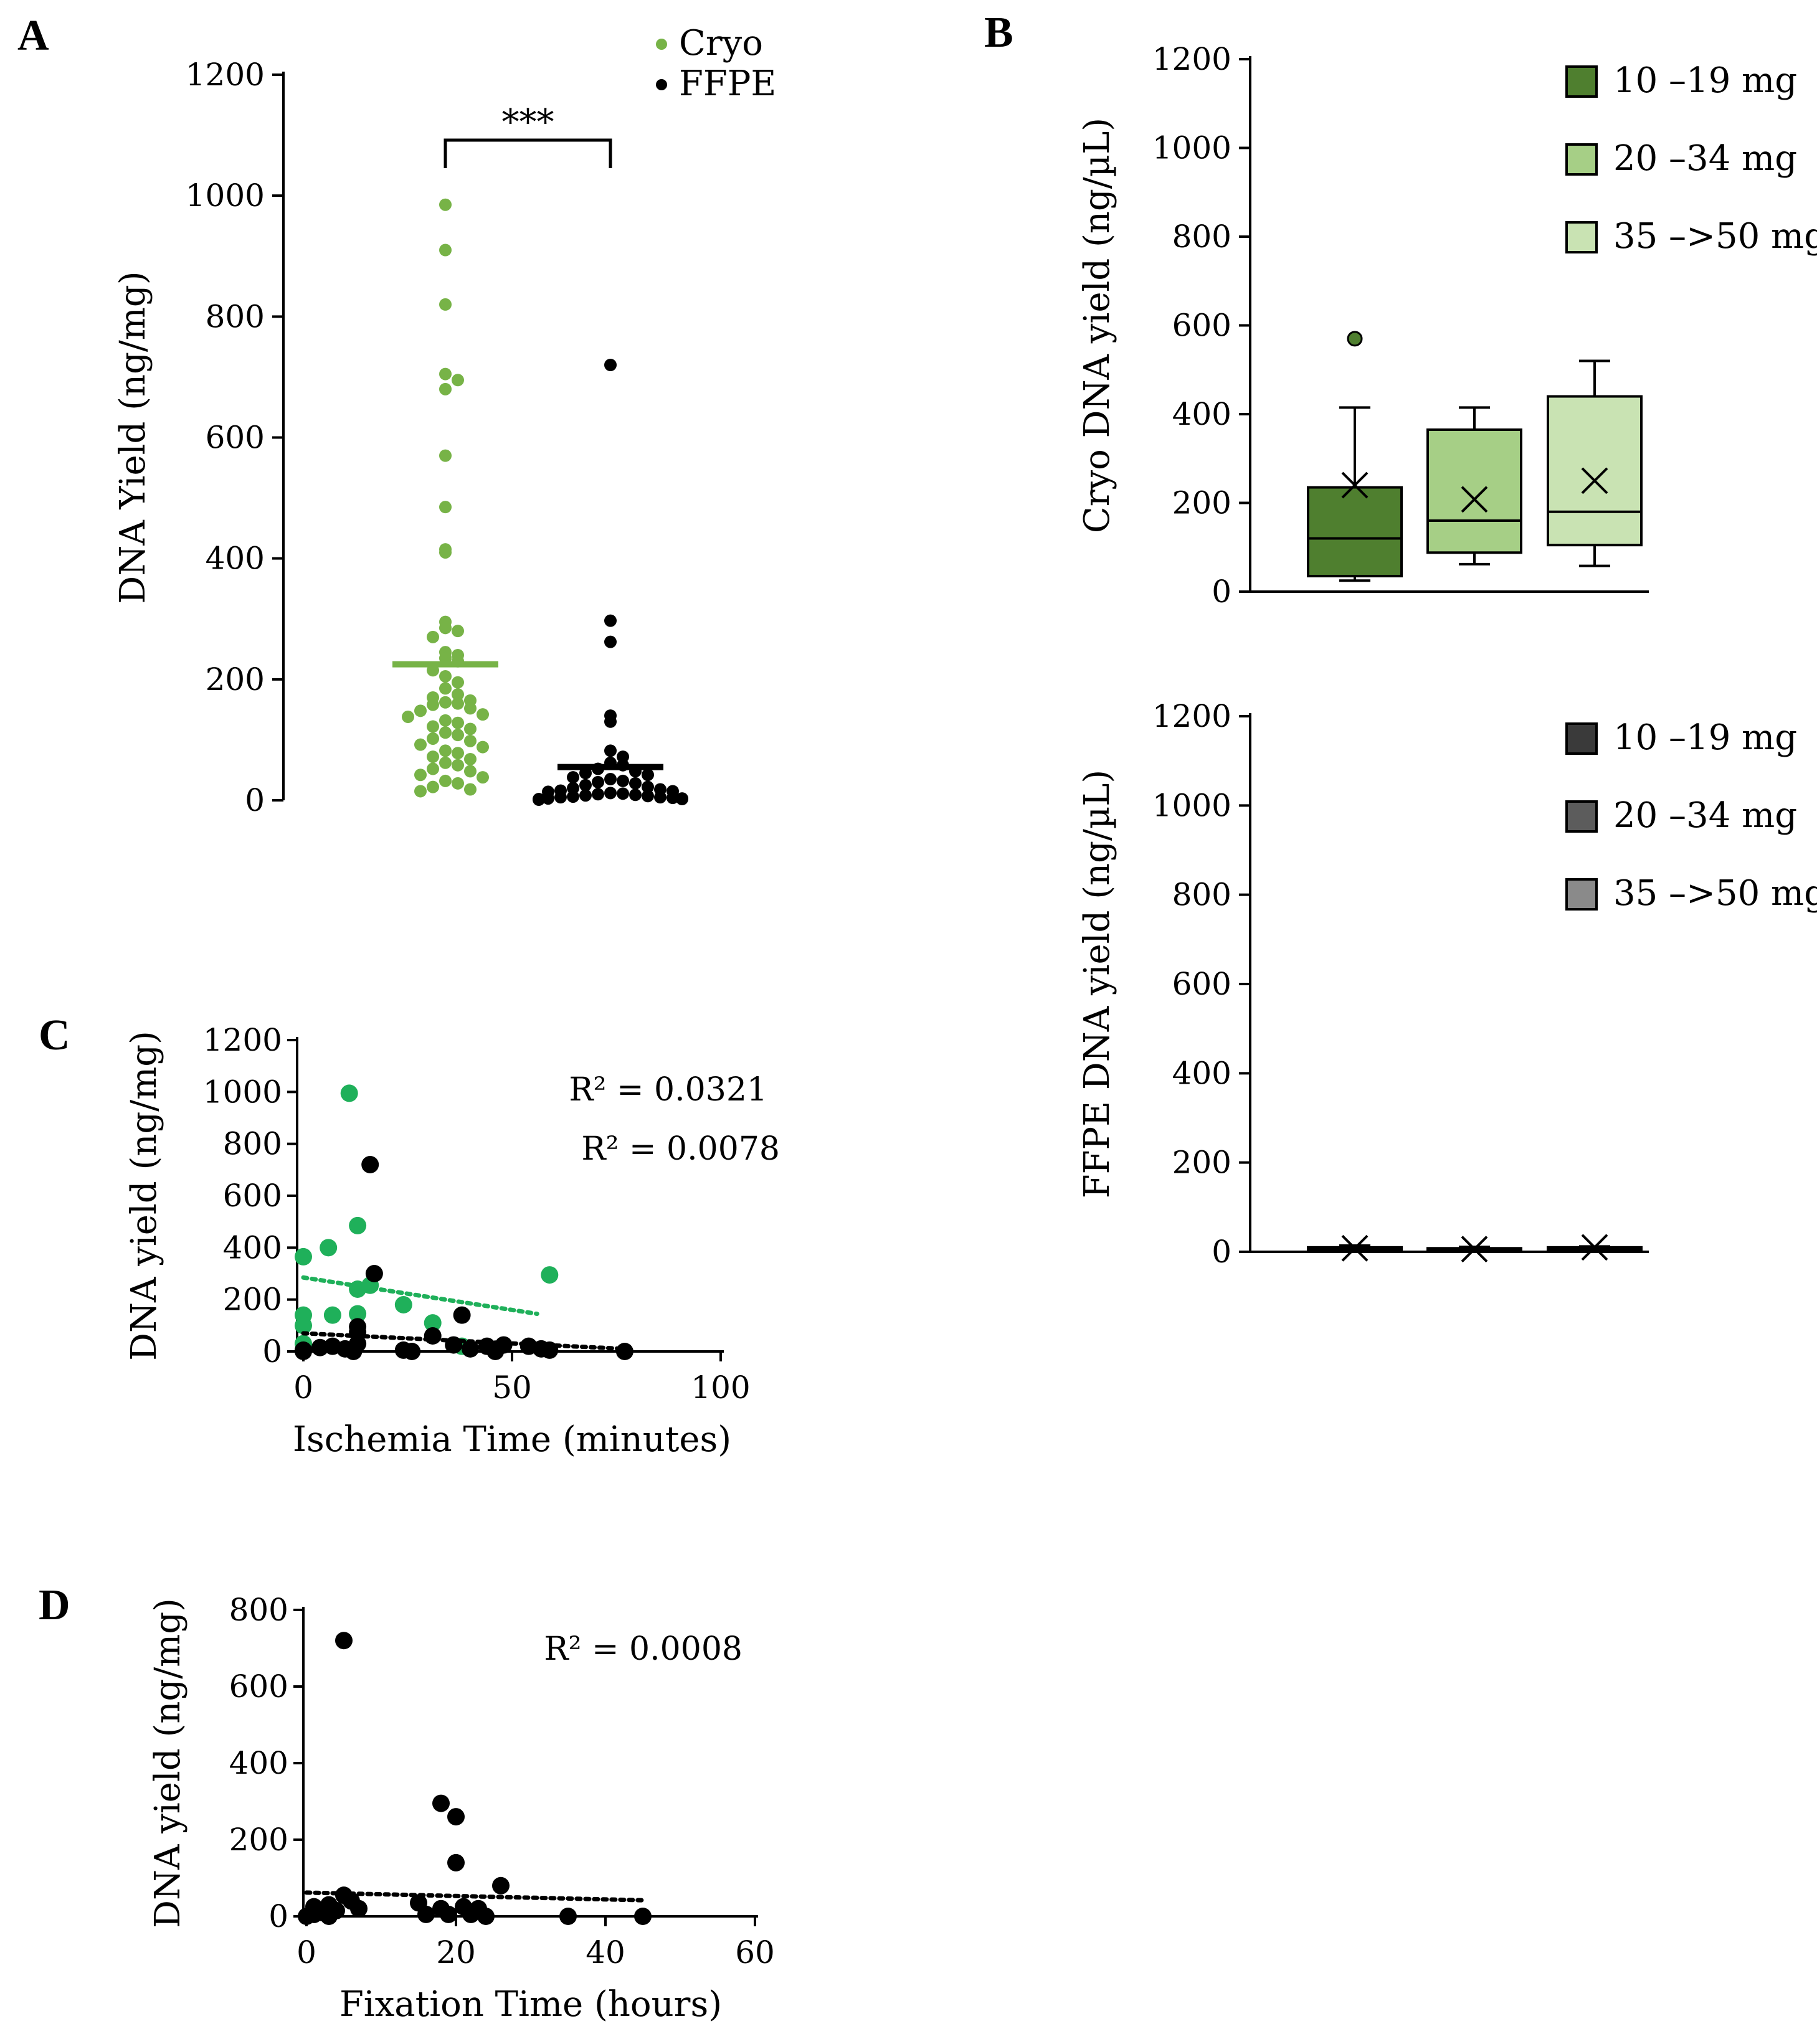  I want to click on x-tick-label: 50, so click(512, 1388).